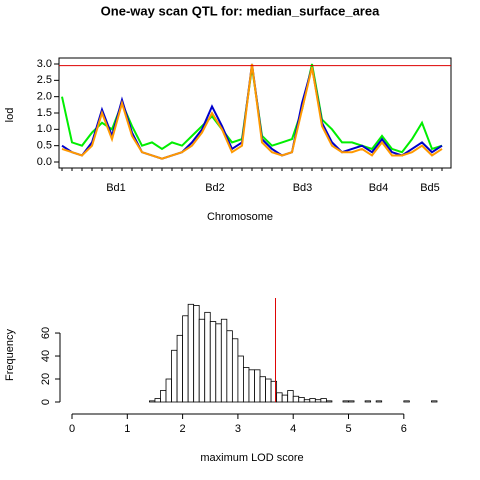  What do you see at coordinates (127, 429) in the screenshot?
I see `x-tick-label: 1` at bounding box center [127, 429].